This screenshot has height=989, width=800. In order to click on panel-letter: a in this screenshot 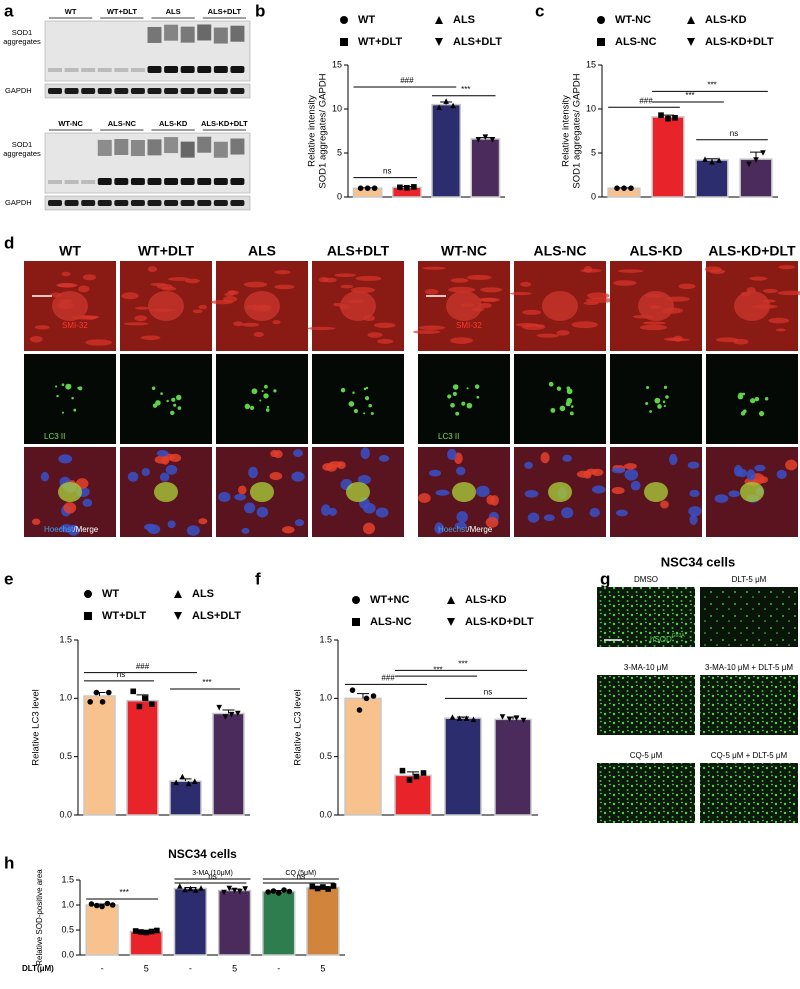, I will do `click(9, 10)`.